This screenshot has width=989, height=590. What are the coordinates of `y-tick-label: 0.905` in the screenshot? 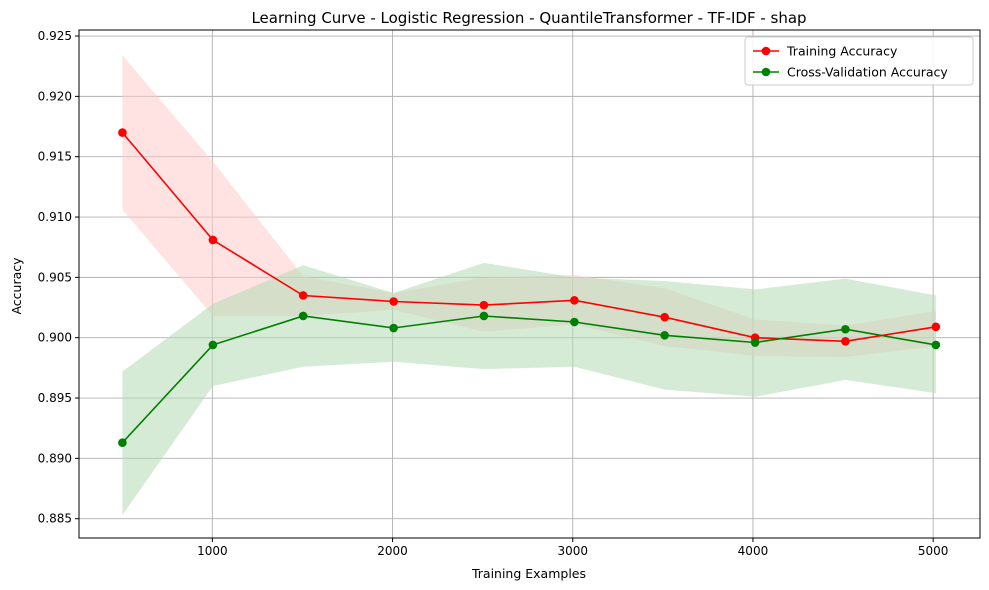 It's located at (55, 277).